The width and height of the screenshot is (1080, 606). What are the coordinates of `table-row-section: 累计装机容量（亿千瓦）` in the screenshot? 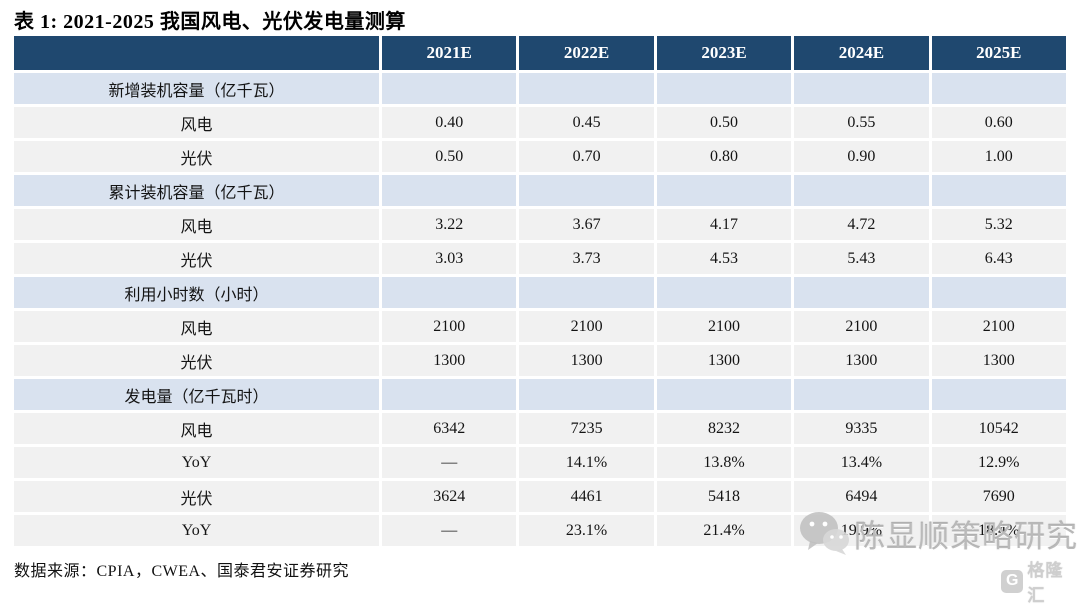 It's located at (540, 190).